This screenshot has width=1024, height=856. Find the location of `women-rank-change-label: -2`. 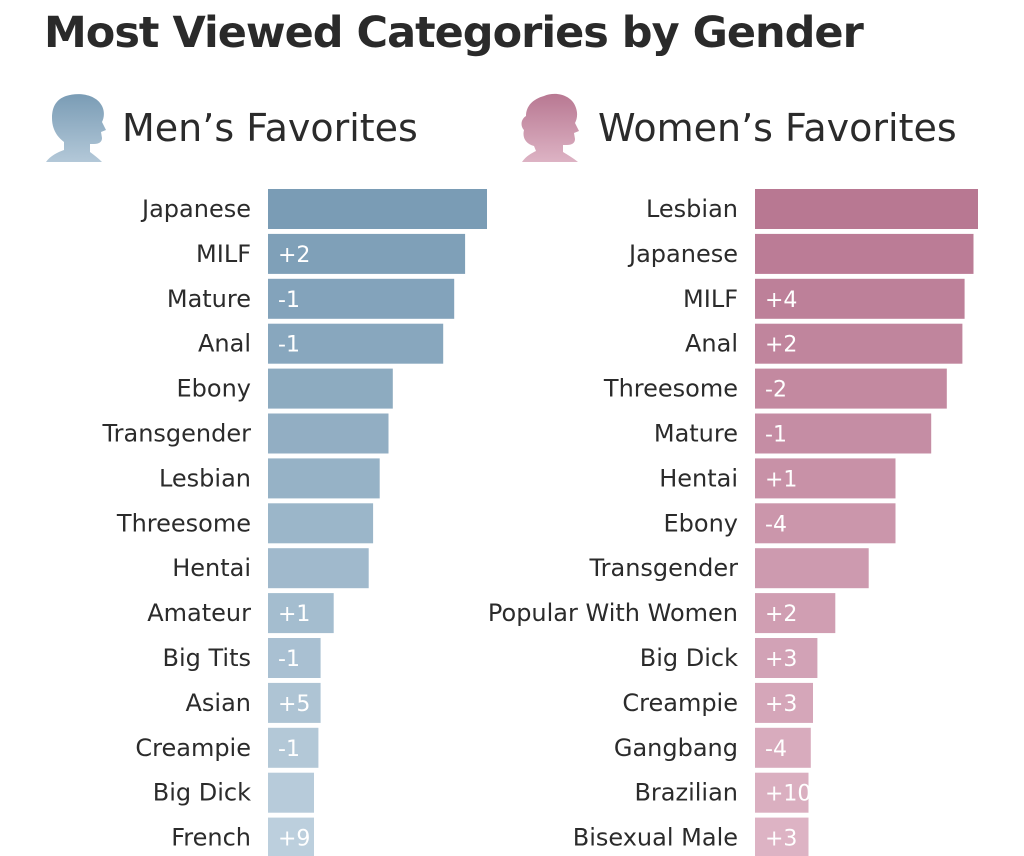

women-rank-change-label: -2 is located at coordinates (776, 390).